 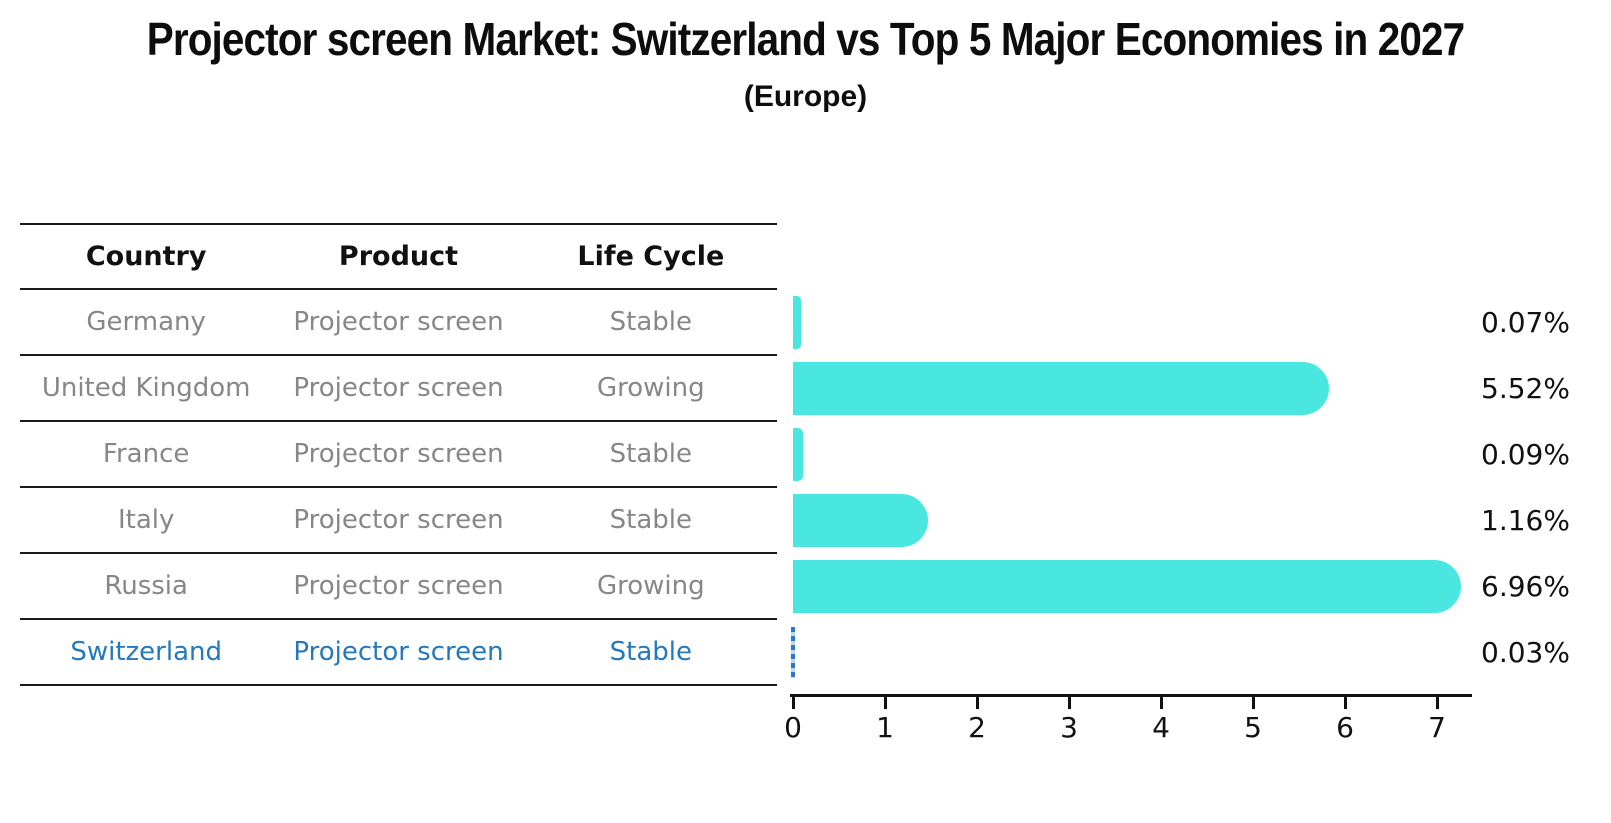 I want to click on bar-switzerland-highlighted, so click(x=793, y=652).